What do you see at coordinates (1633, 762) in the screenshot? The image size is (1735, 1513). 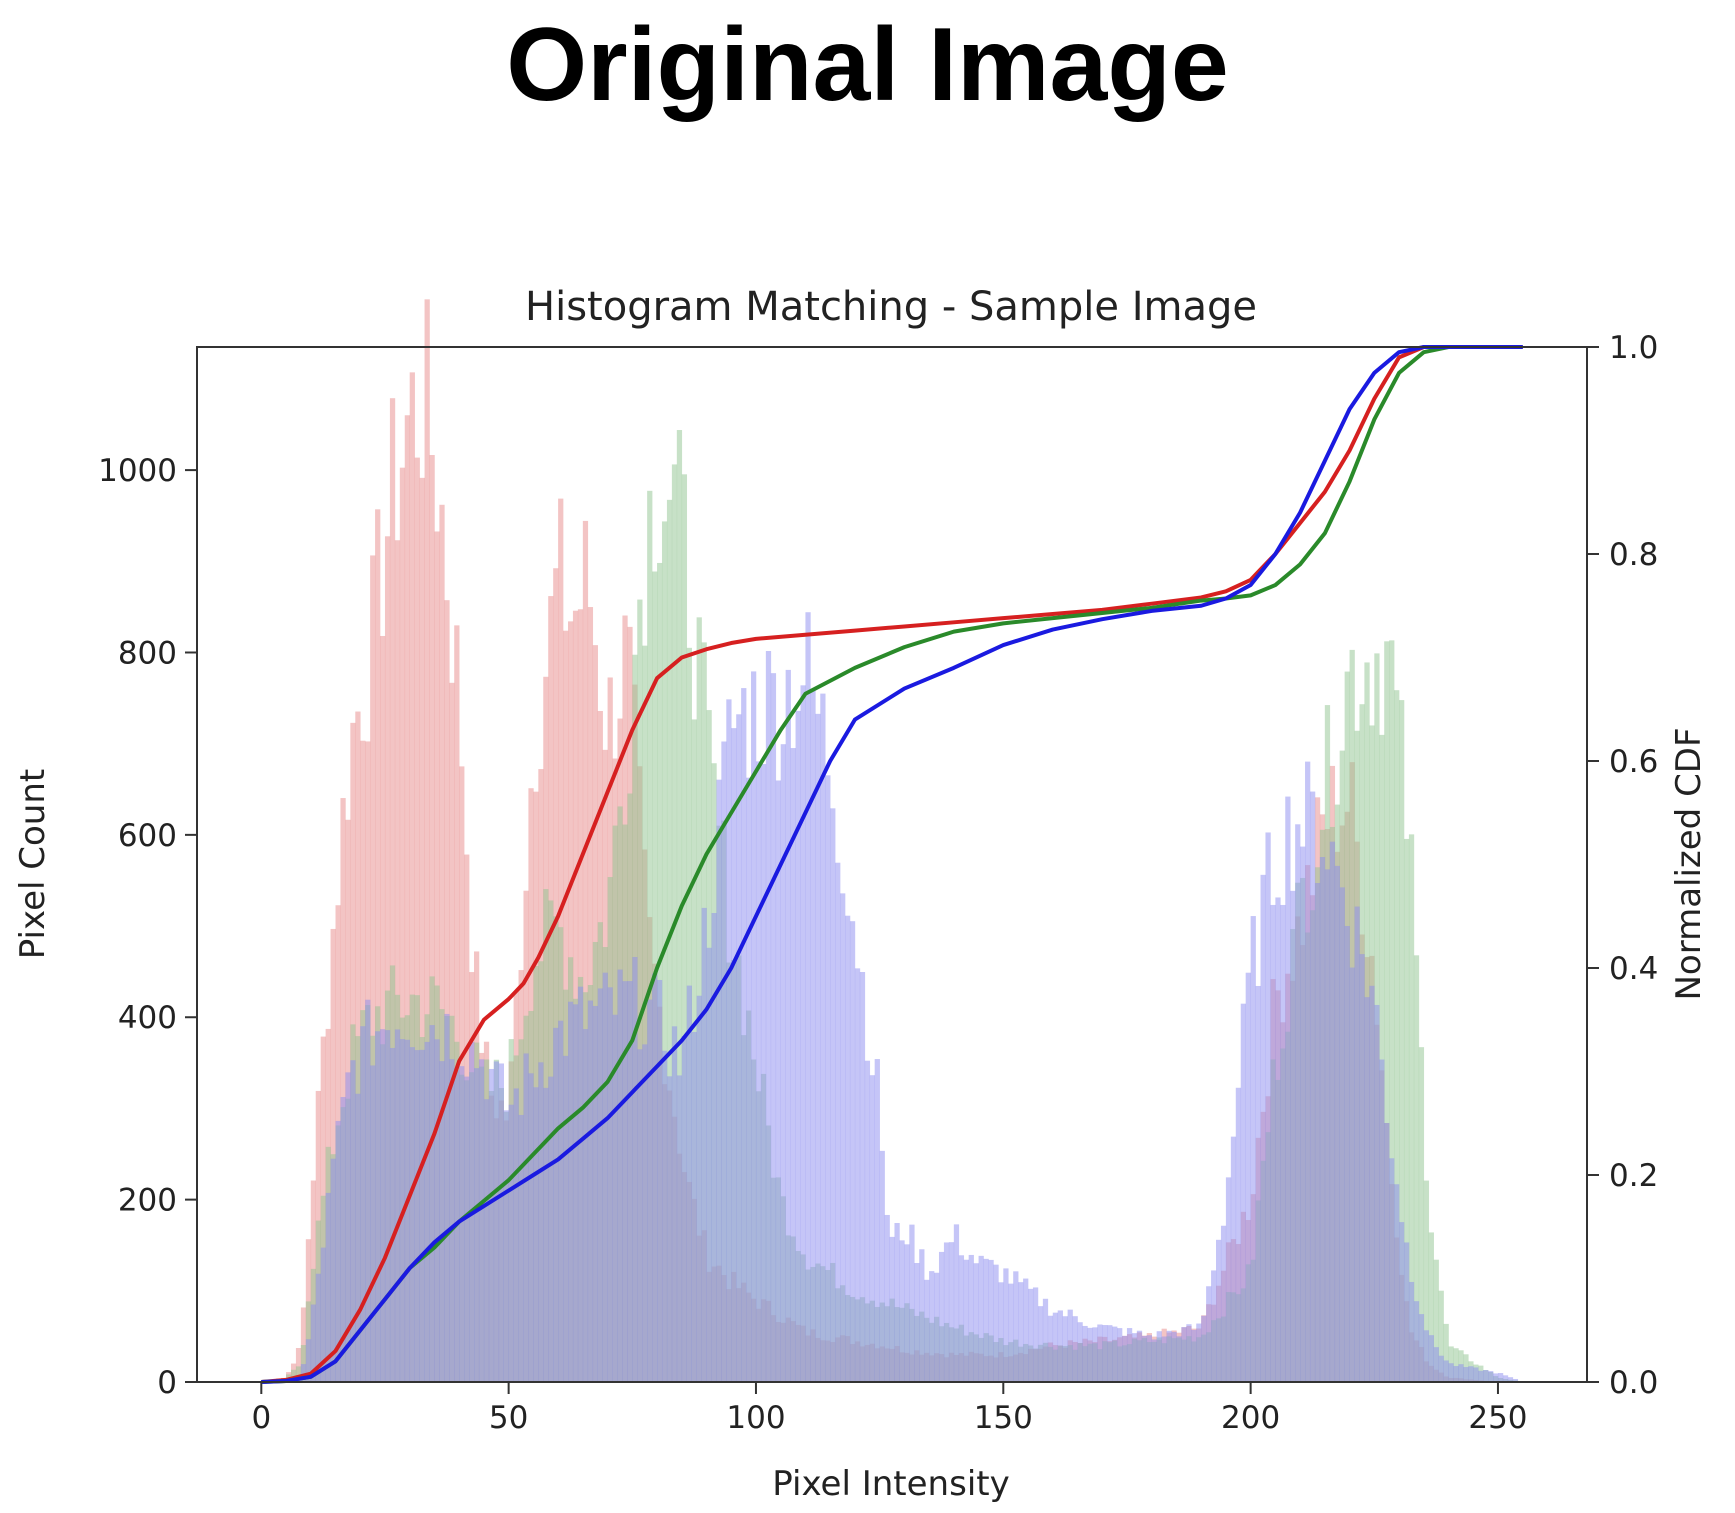 I see `y2-tick-label: 0.6` at bounding box center [1633, 762].